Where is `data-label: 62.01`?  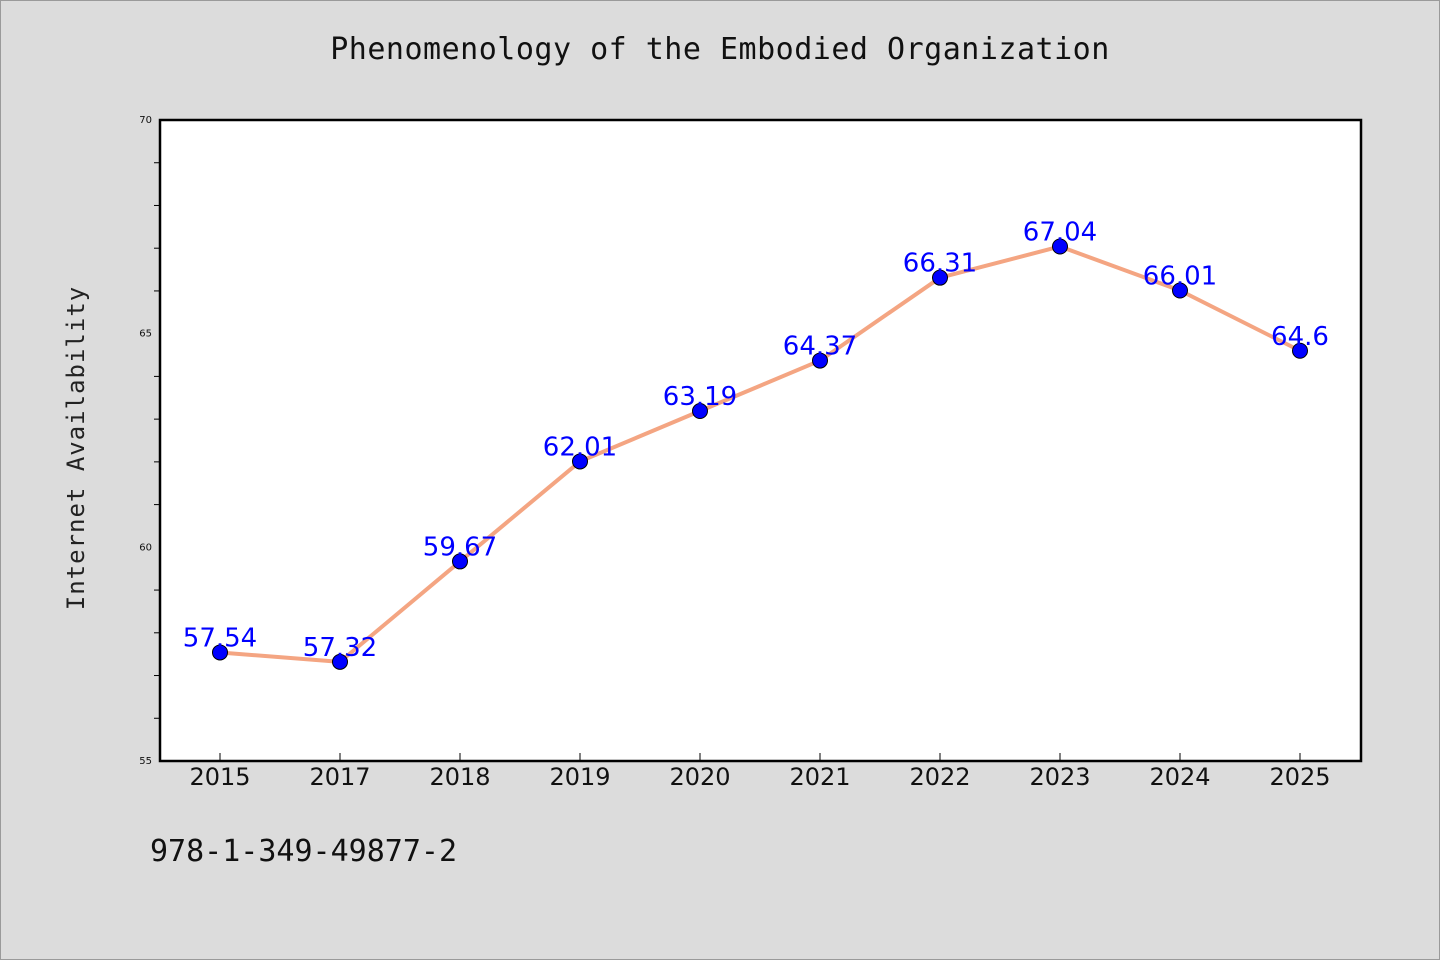
data-label: 62.01 is located at coordinates (580, 447).